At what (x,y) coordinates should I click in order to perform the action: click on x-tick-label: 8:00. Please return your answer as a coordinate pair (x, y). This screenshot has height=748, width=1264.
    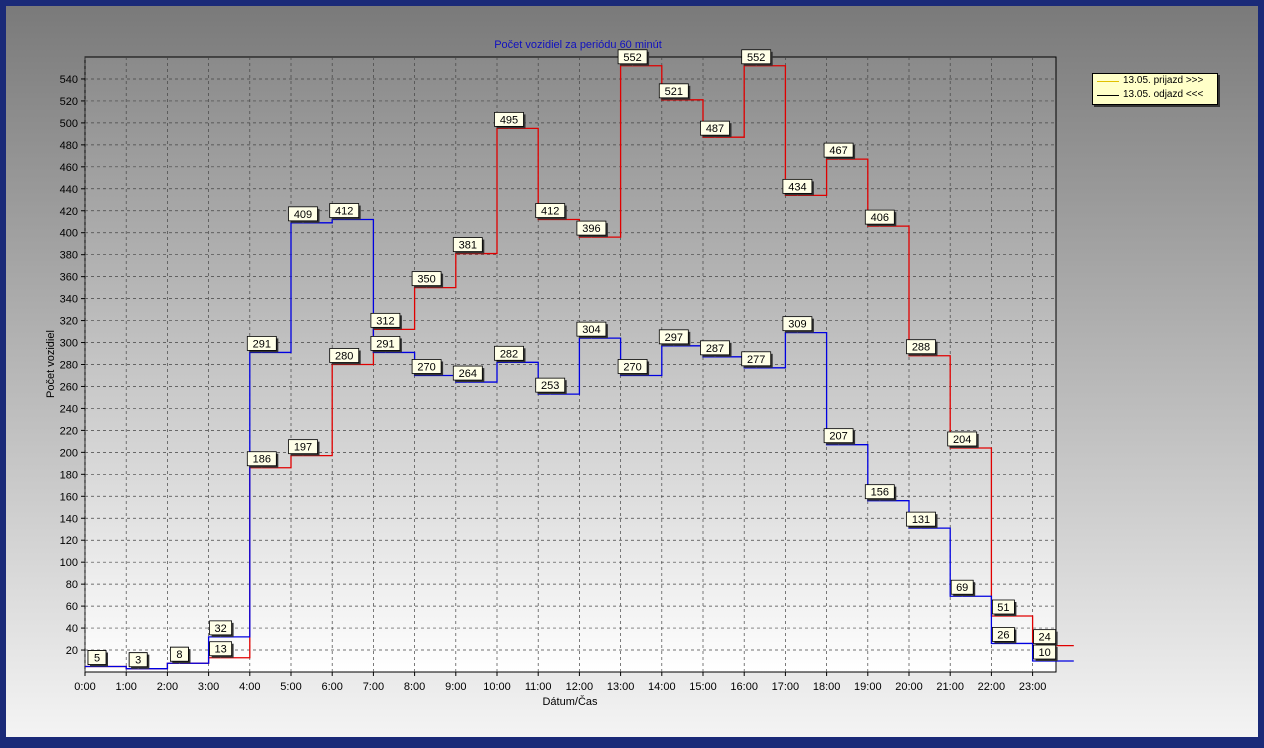
    Looking at the image, I should click on (414, 687).